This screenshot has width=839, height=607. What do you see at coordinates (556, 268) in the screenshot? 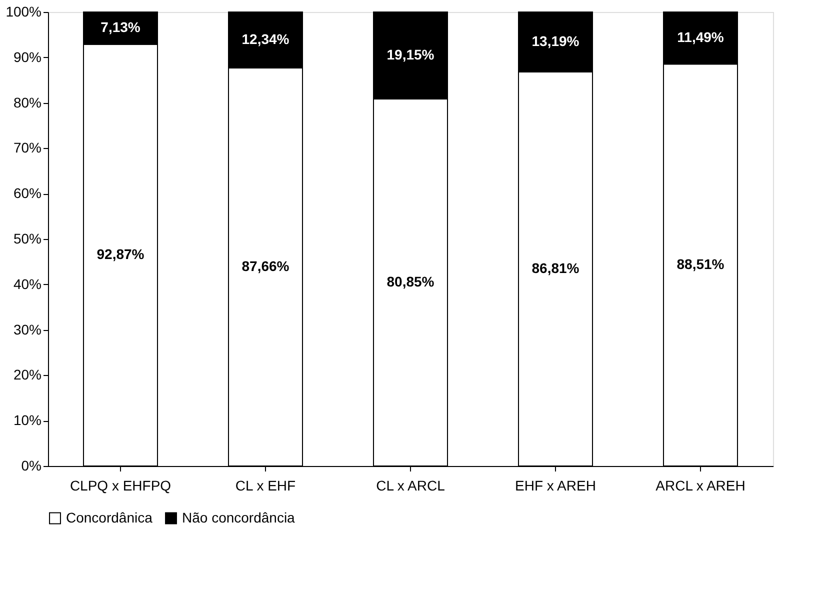
I see `data-label: 86,81%` at bounding box center [556, 268].